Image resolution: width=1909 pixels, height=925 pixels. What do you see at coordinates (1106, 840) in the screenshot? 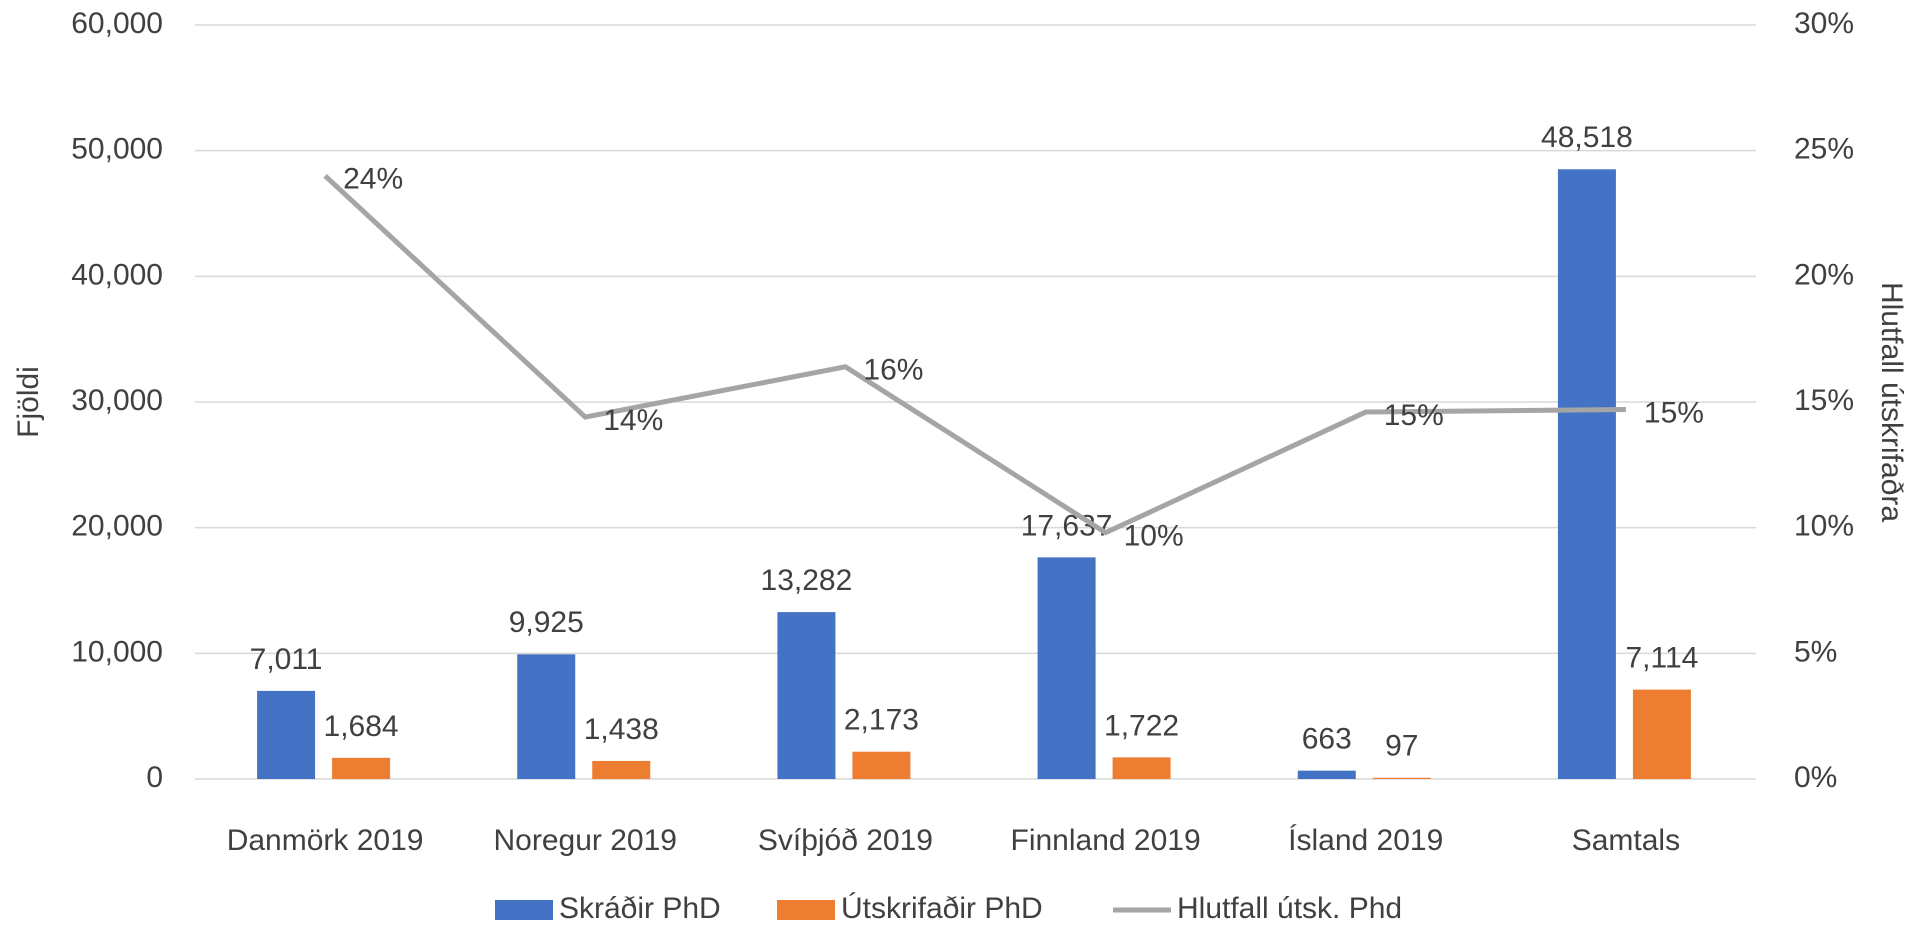
I see `x-tick-label: Finnland 2019` at bounding box center [1106, 840].